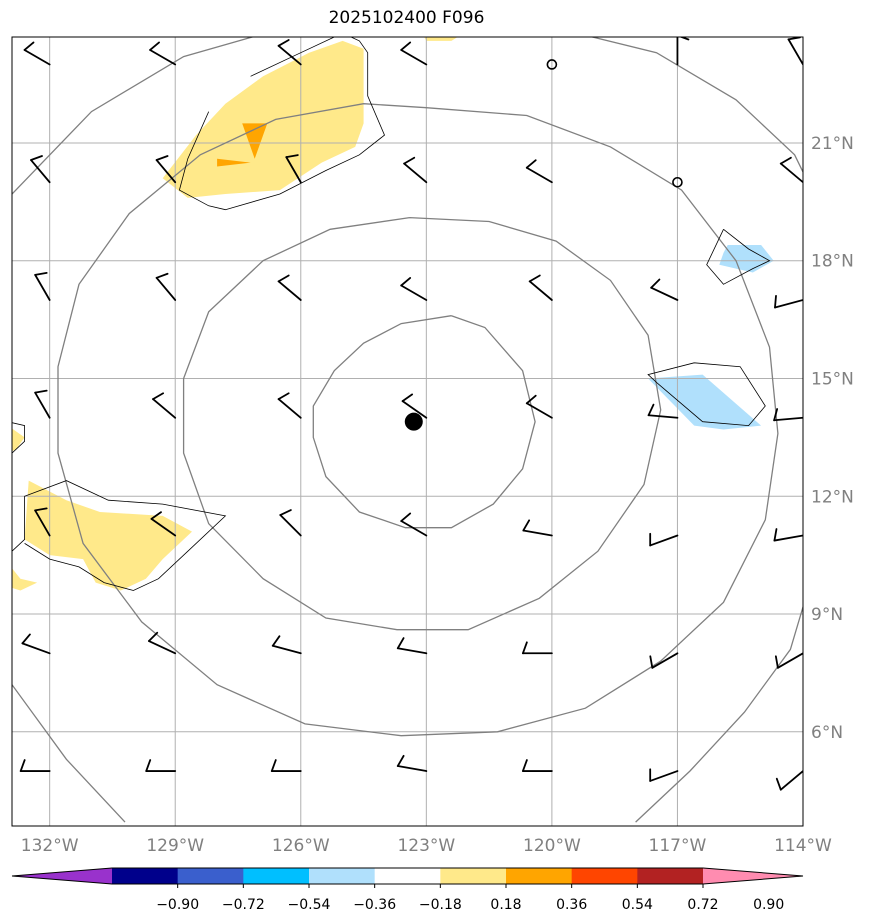 This screenshot has height=924, width=873. Describe the element at coordinates (243, 905) in the screenshot. I see `colorbar-tick-label: −0.72` at that location.